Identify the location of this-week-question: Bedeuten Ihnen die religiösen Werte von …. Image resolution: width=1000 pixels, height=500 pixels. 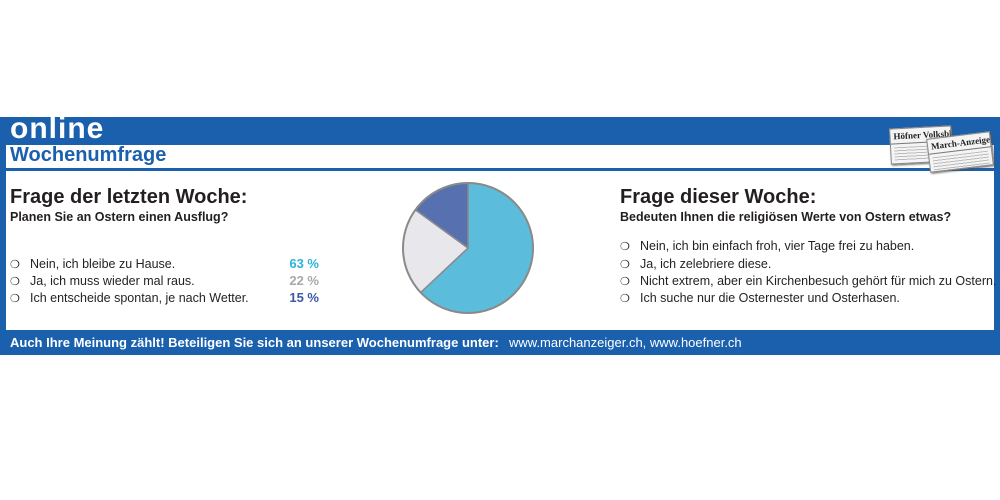
(786, 217).